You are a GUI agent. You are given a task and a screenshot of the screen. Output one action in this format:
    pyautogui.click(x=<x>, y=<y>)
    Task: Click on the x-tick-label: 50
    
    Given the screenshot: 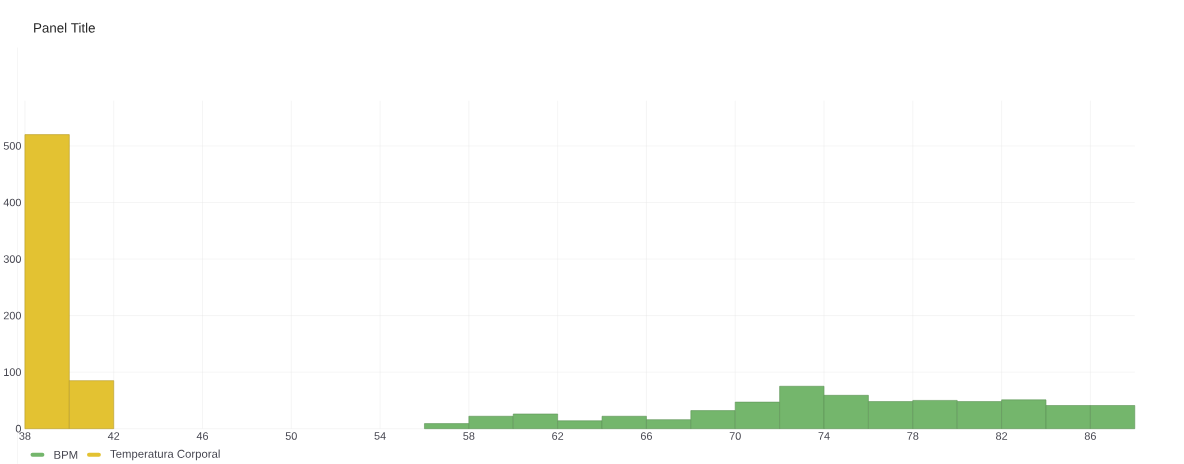 What is the action you would take?
    pyautogui.click(x=291, y=436)
    